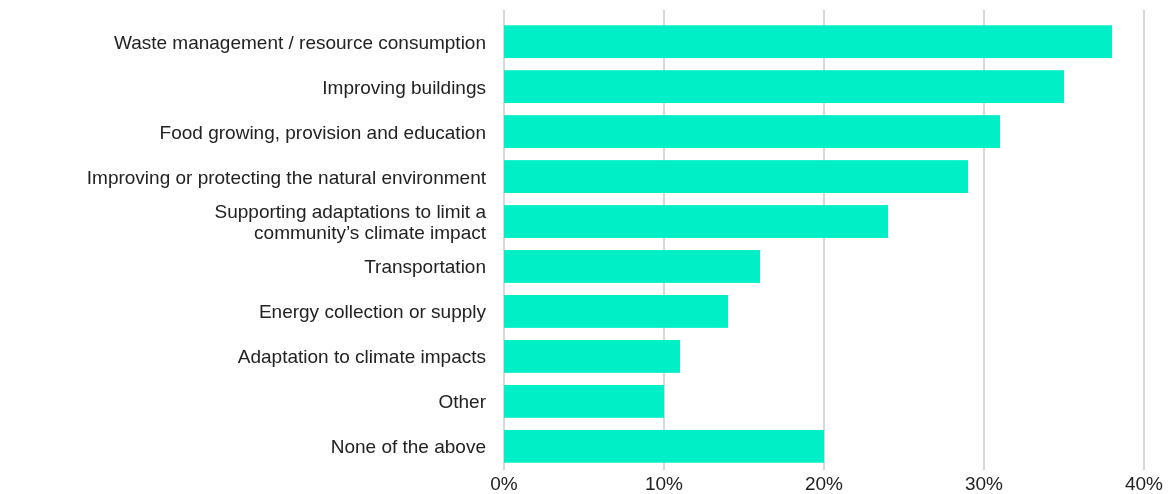  Describe the element at coordinates (1144, 483) in the screenshot. I see `x-tick-label: 40%` at that location.